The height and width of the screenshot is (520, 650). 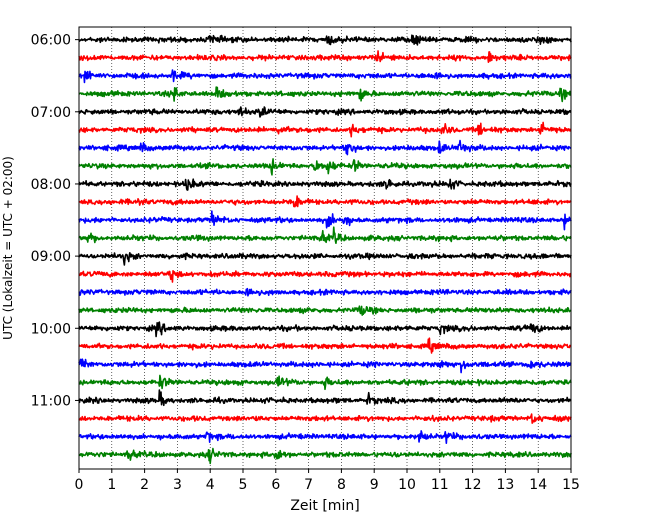 I want to click on x-tick-label-6: 6, so click(x=275, y=485).